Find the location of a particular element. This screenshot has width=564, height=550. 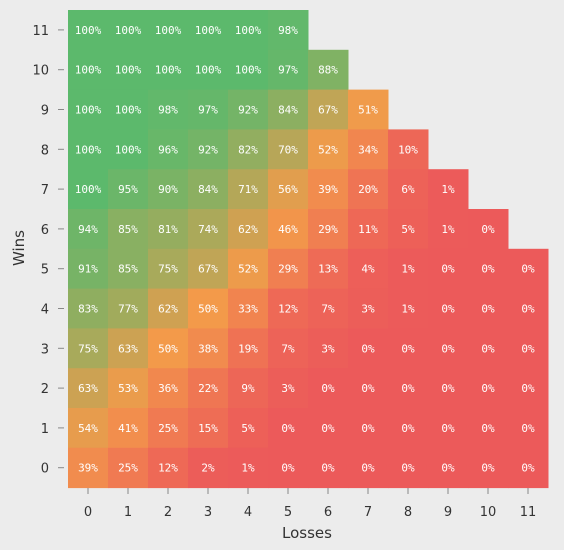

x-tick-label: 6 is located at coordinates (328, 512).